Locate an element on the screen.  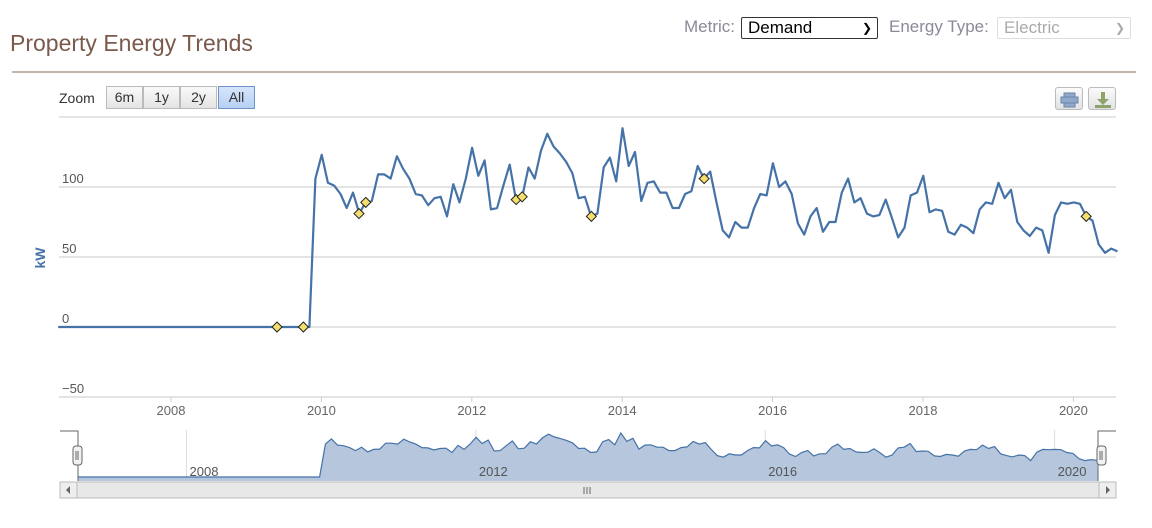
printer-icon is located at coordinates (1069, 100).